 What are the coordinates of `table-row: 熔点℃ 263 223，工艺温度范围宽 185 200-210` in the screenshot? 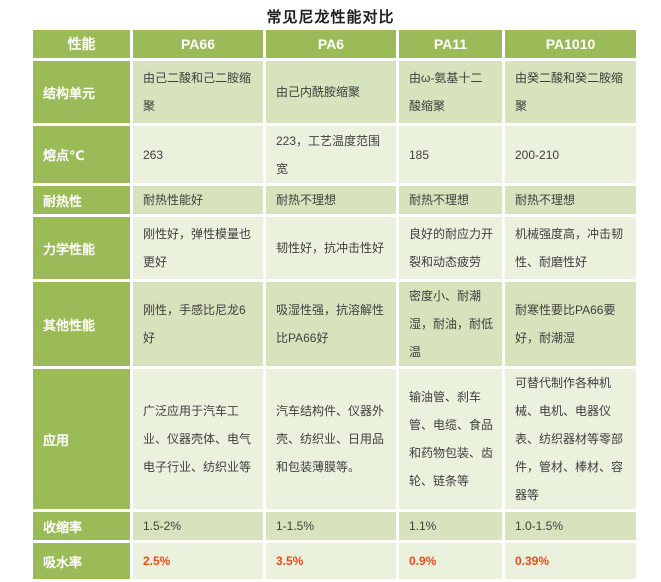 It's located at (334, 154).